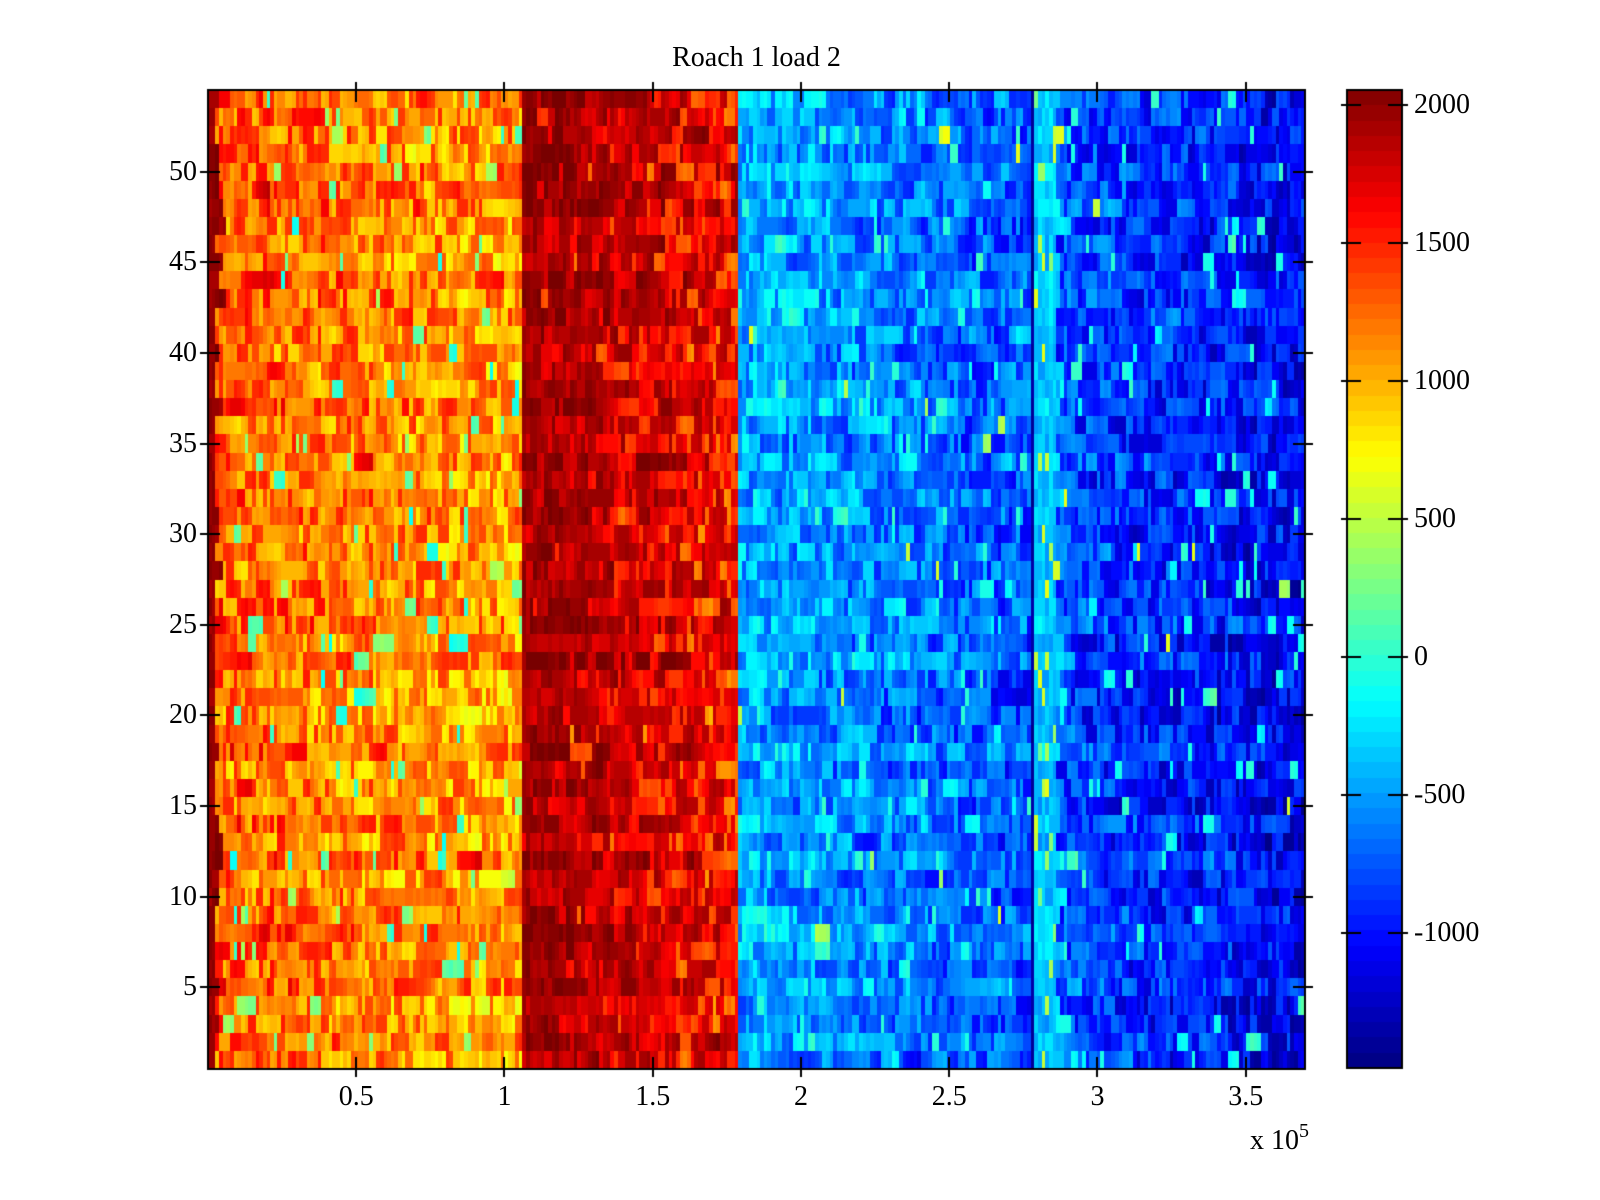 The width and height of the screenshot is (1600, 1200). What do you see at coordinates (183, 443) in the screenshot?
I see `y-tick-label: 35` at bounding box center [183, 443].